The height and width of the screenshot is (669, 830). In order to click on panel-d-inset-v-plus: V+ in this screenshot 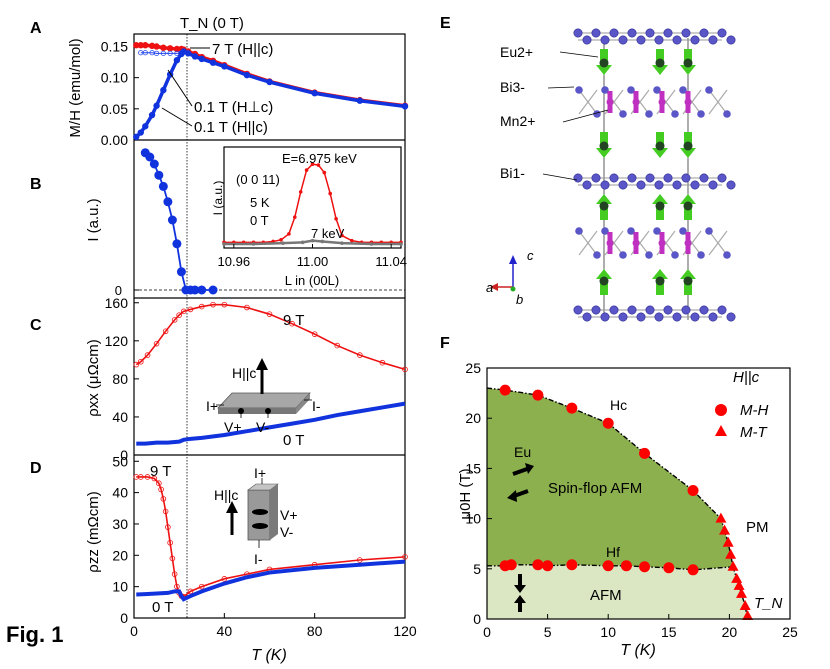, I will do `click(289, 515)`.